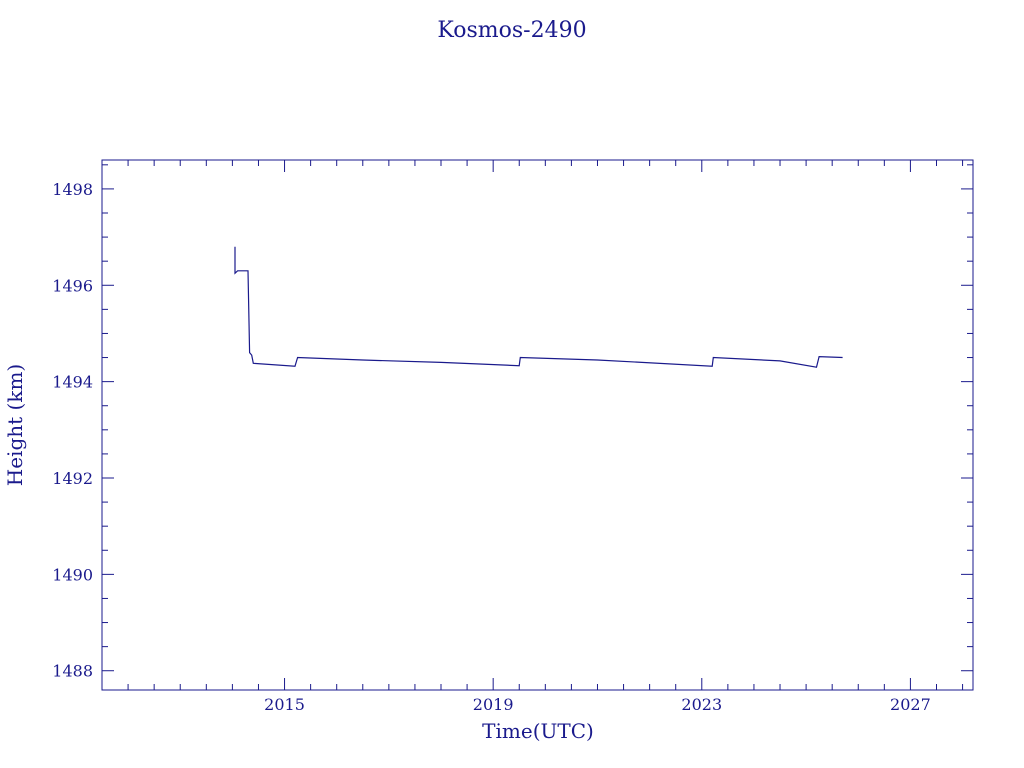 The width and height of the screenshot is (1024, 768). Describe the element at coordinates (72, 285) in the screenshot. I see `y-tick-label: 1496` at that location.